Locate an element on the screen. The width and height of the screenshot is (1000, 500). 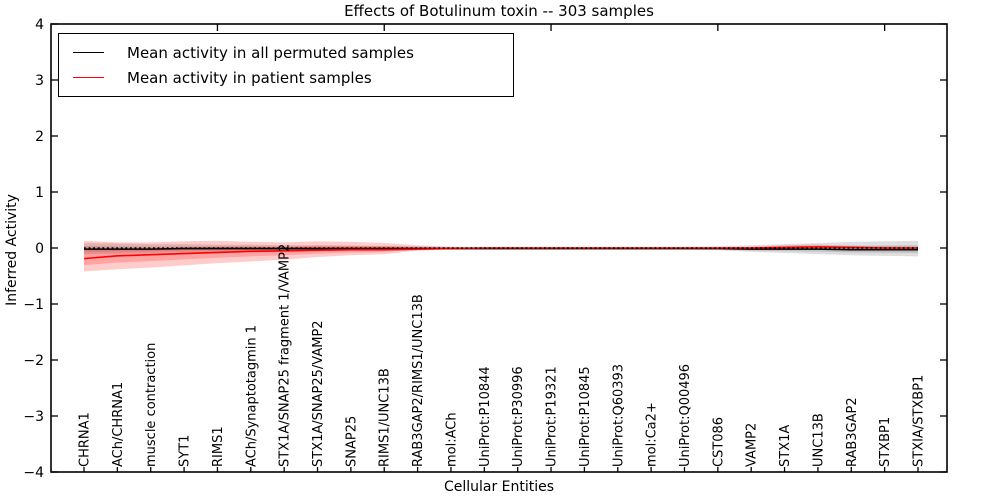
x-tick-label: mol:Ca2+ is located at coordinates (652, 434).